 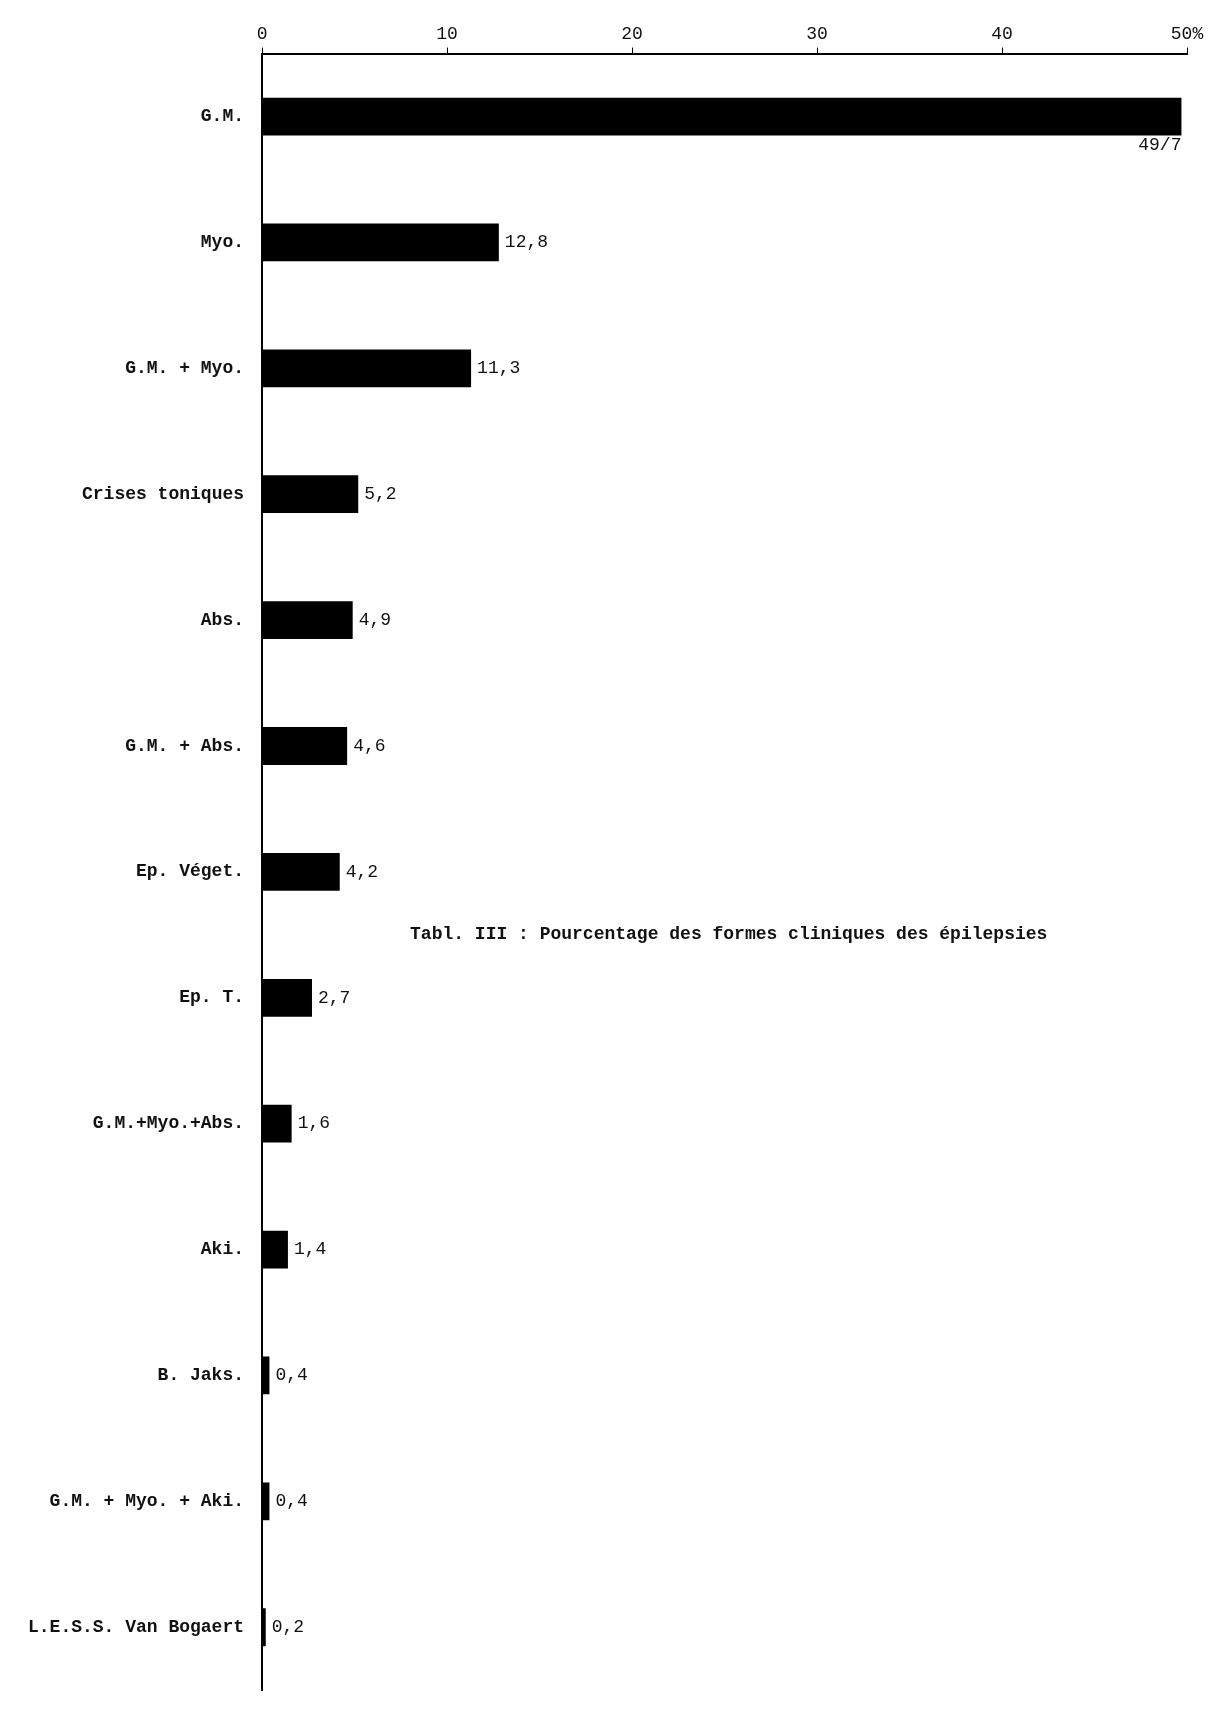 I want to click on x-tick-label: 40, so click(x=1002, y=33).